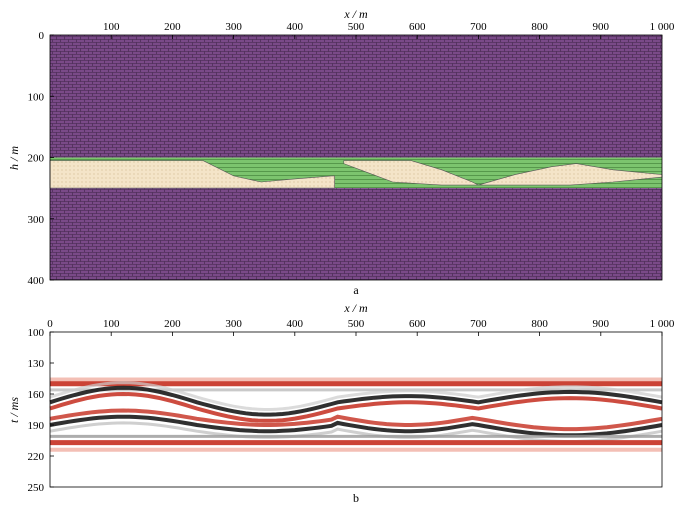 This screenshot has width=681, height=512. I want to click on panel-b-x-tick-label: 800, so click(539, 324).